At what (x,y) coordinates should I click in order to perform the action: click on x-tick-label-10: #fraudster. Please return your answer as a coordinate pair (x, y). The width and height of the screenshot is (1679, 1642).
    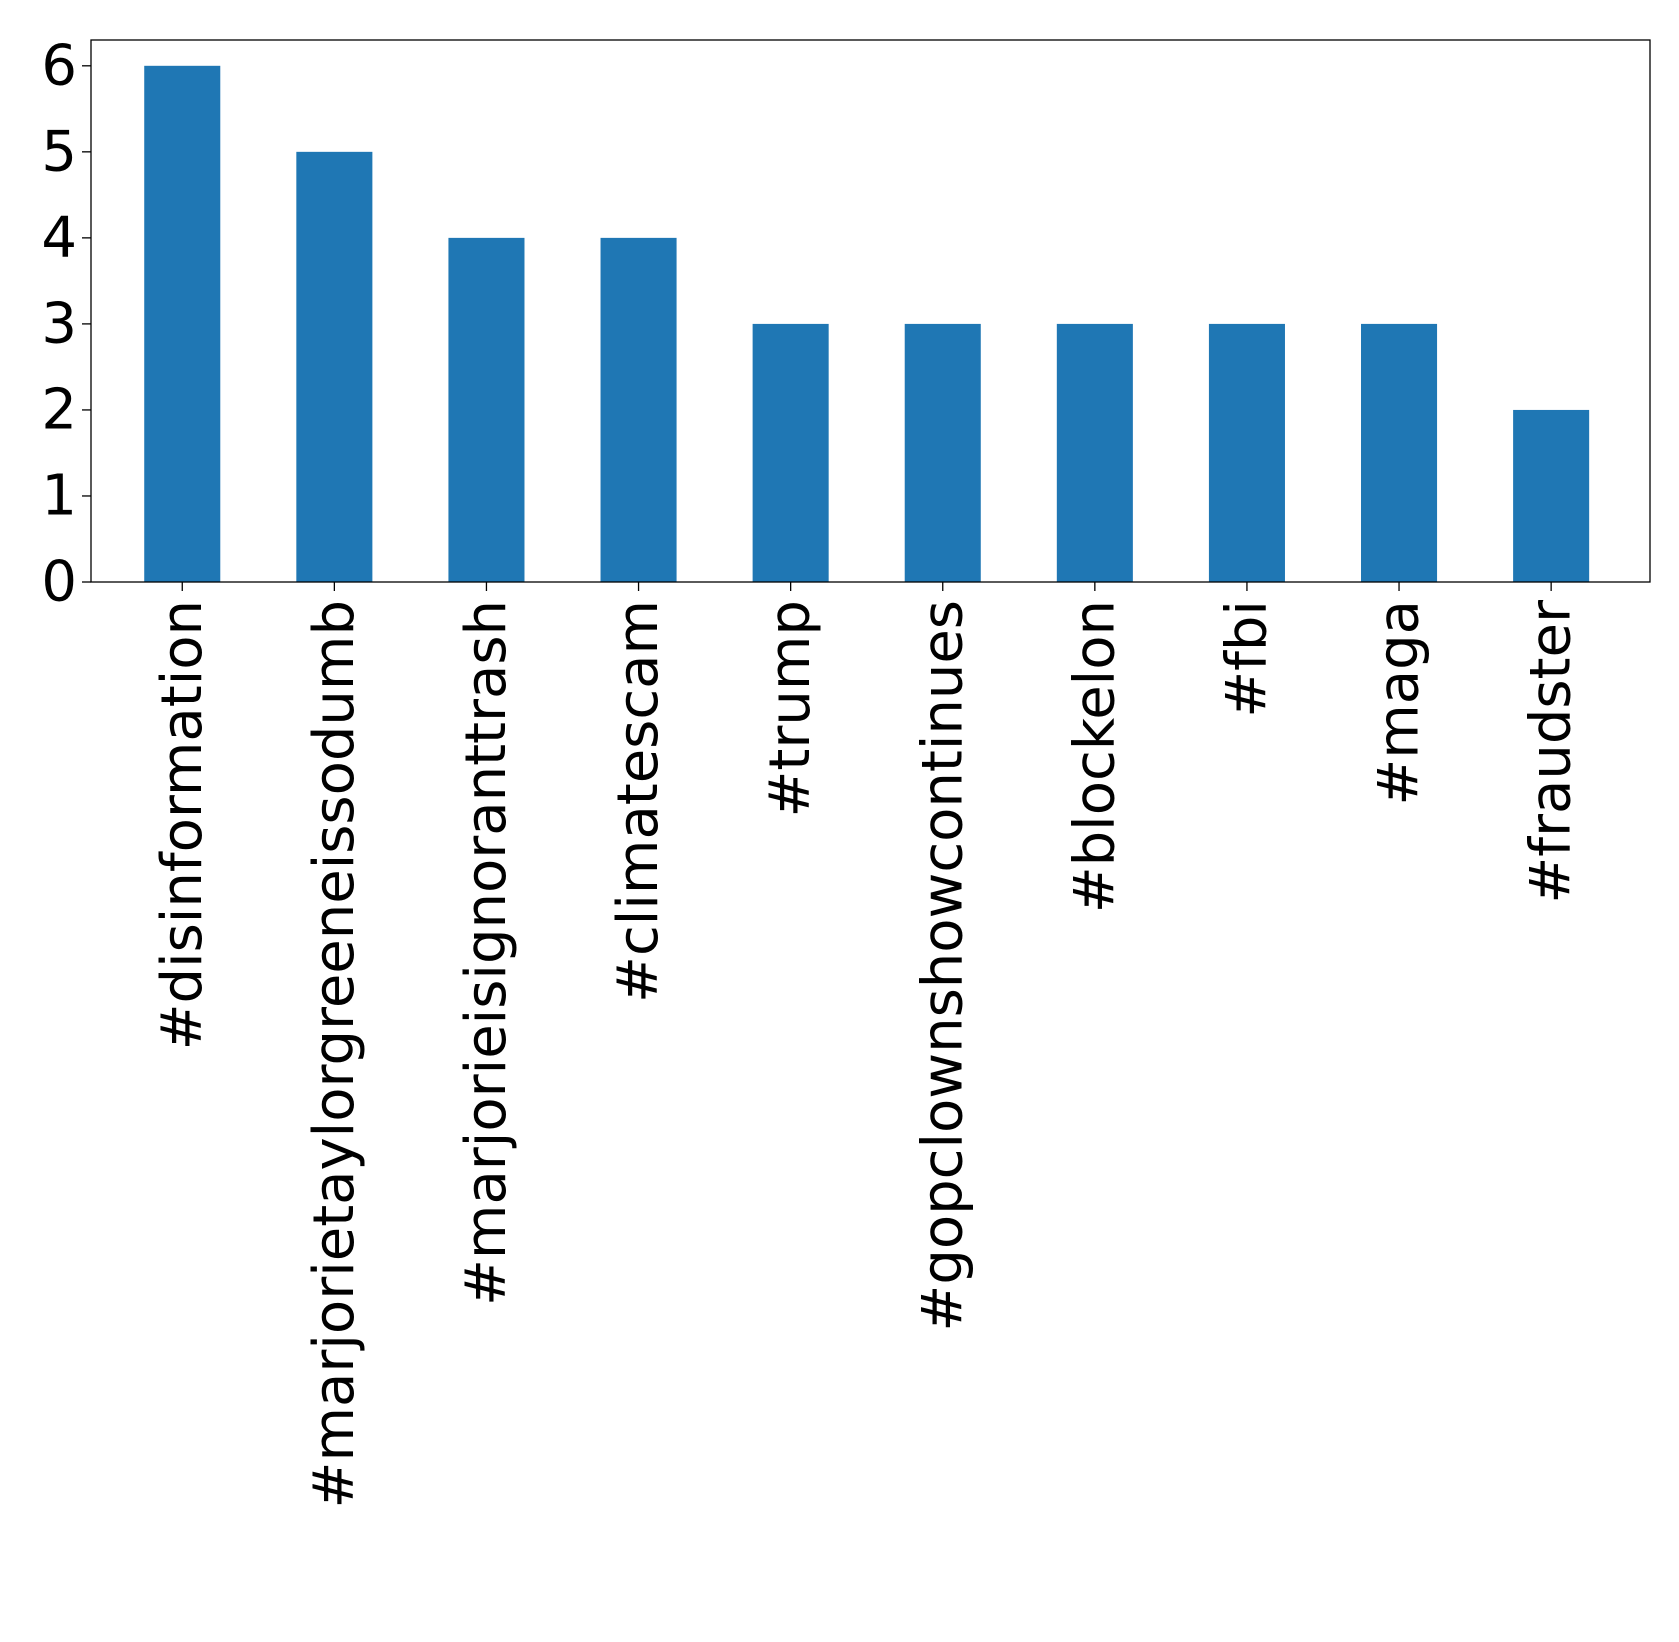
    Looking at the image, I should click on (1551, 751).